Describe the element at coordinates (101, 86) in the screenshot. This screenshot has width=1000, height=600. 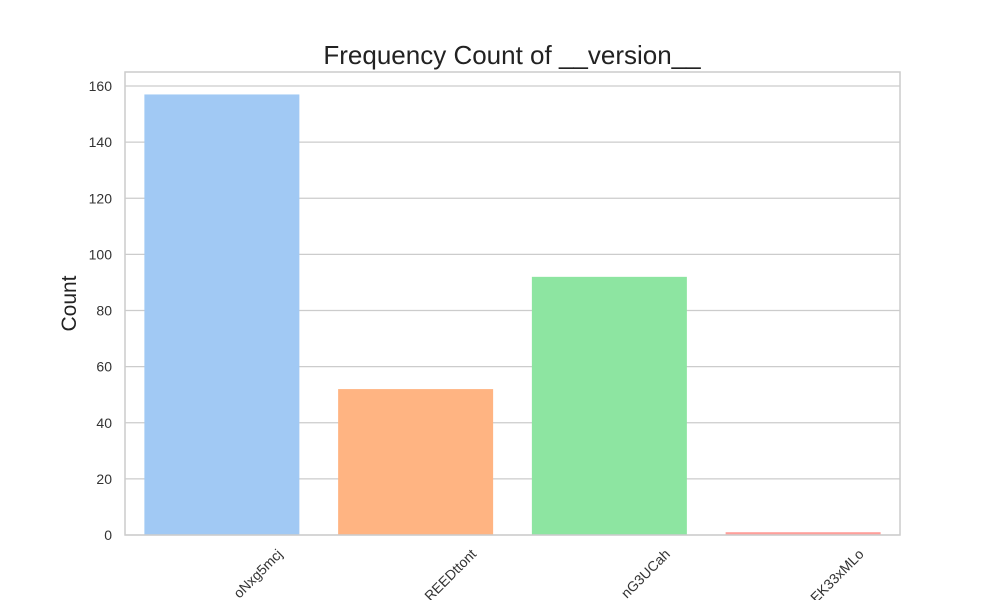
I see `y-tick-label: 160` at that location.